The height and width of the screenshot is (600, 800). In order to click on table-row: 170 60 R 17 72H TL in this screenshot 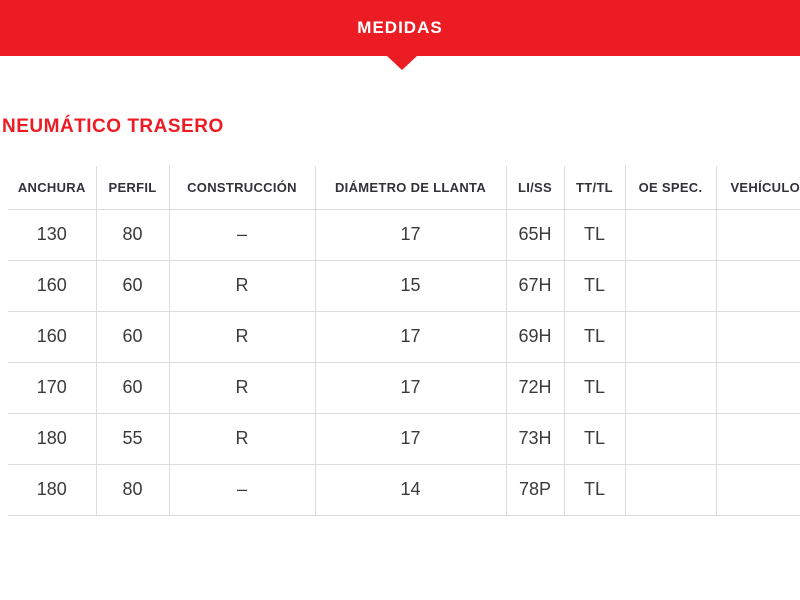, I will do `click(404, 388)`.